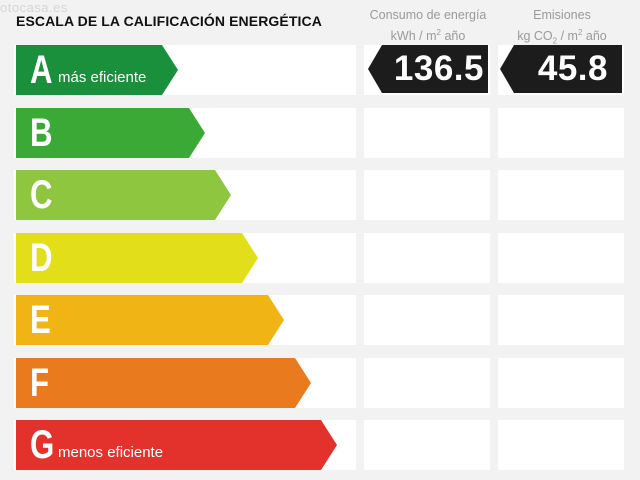 This screenshot has width=640, height=480. I want to click on emisiones-cell-b, so click(561, 133).